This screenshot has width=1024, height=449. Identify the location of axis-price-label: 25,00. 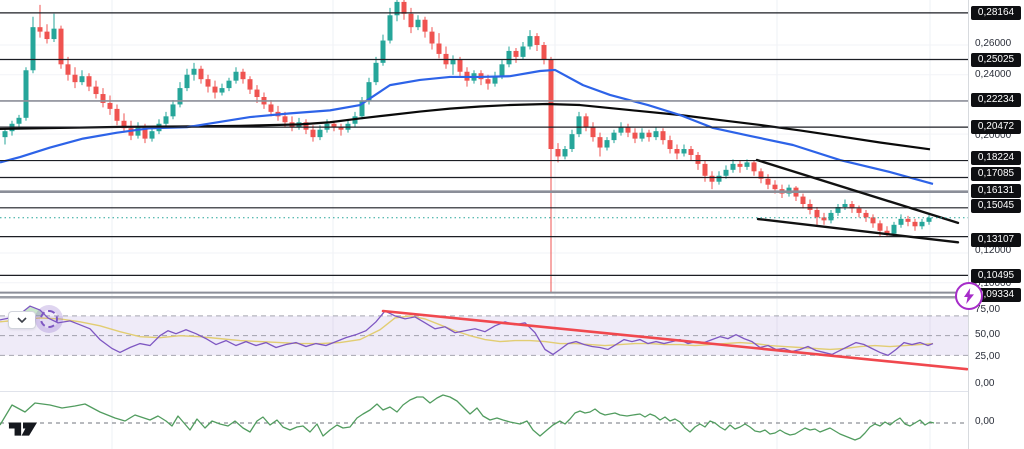
(988, 356).